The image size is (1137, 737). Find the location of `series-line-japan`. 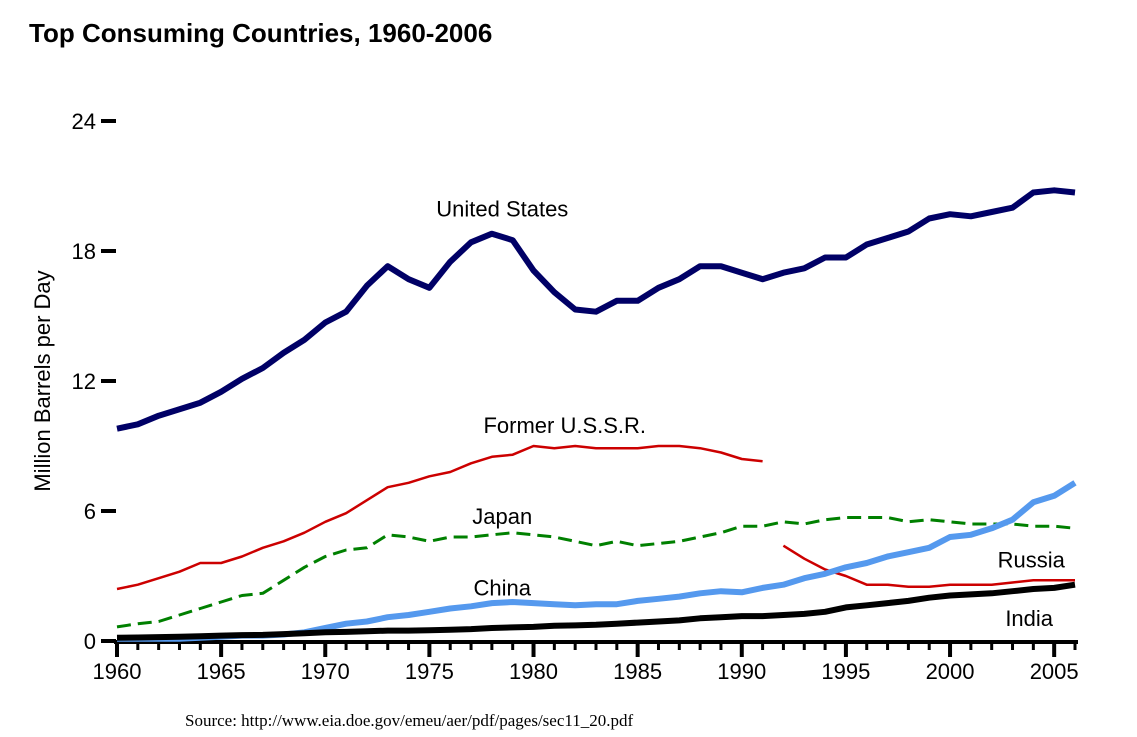

series-line-japan is located at coordinates (596, 572).